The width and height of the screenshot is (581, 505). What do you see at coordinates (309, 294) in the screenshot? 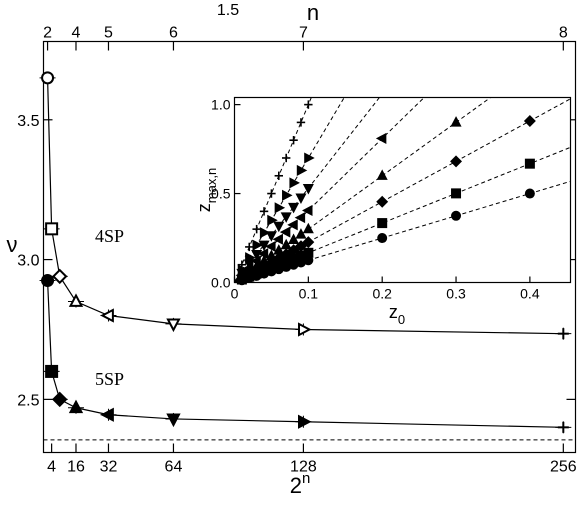
I see `inset-x-tick-label: 0.1` at bounding box center [309, 294].